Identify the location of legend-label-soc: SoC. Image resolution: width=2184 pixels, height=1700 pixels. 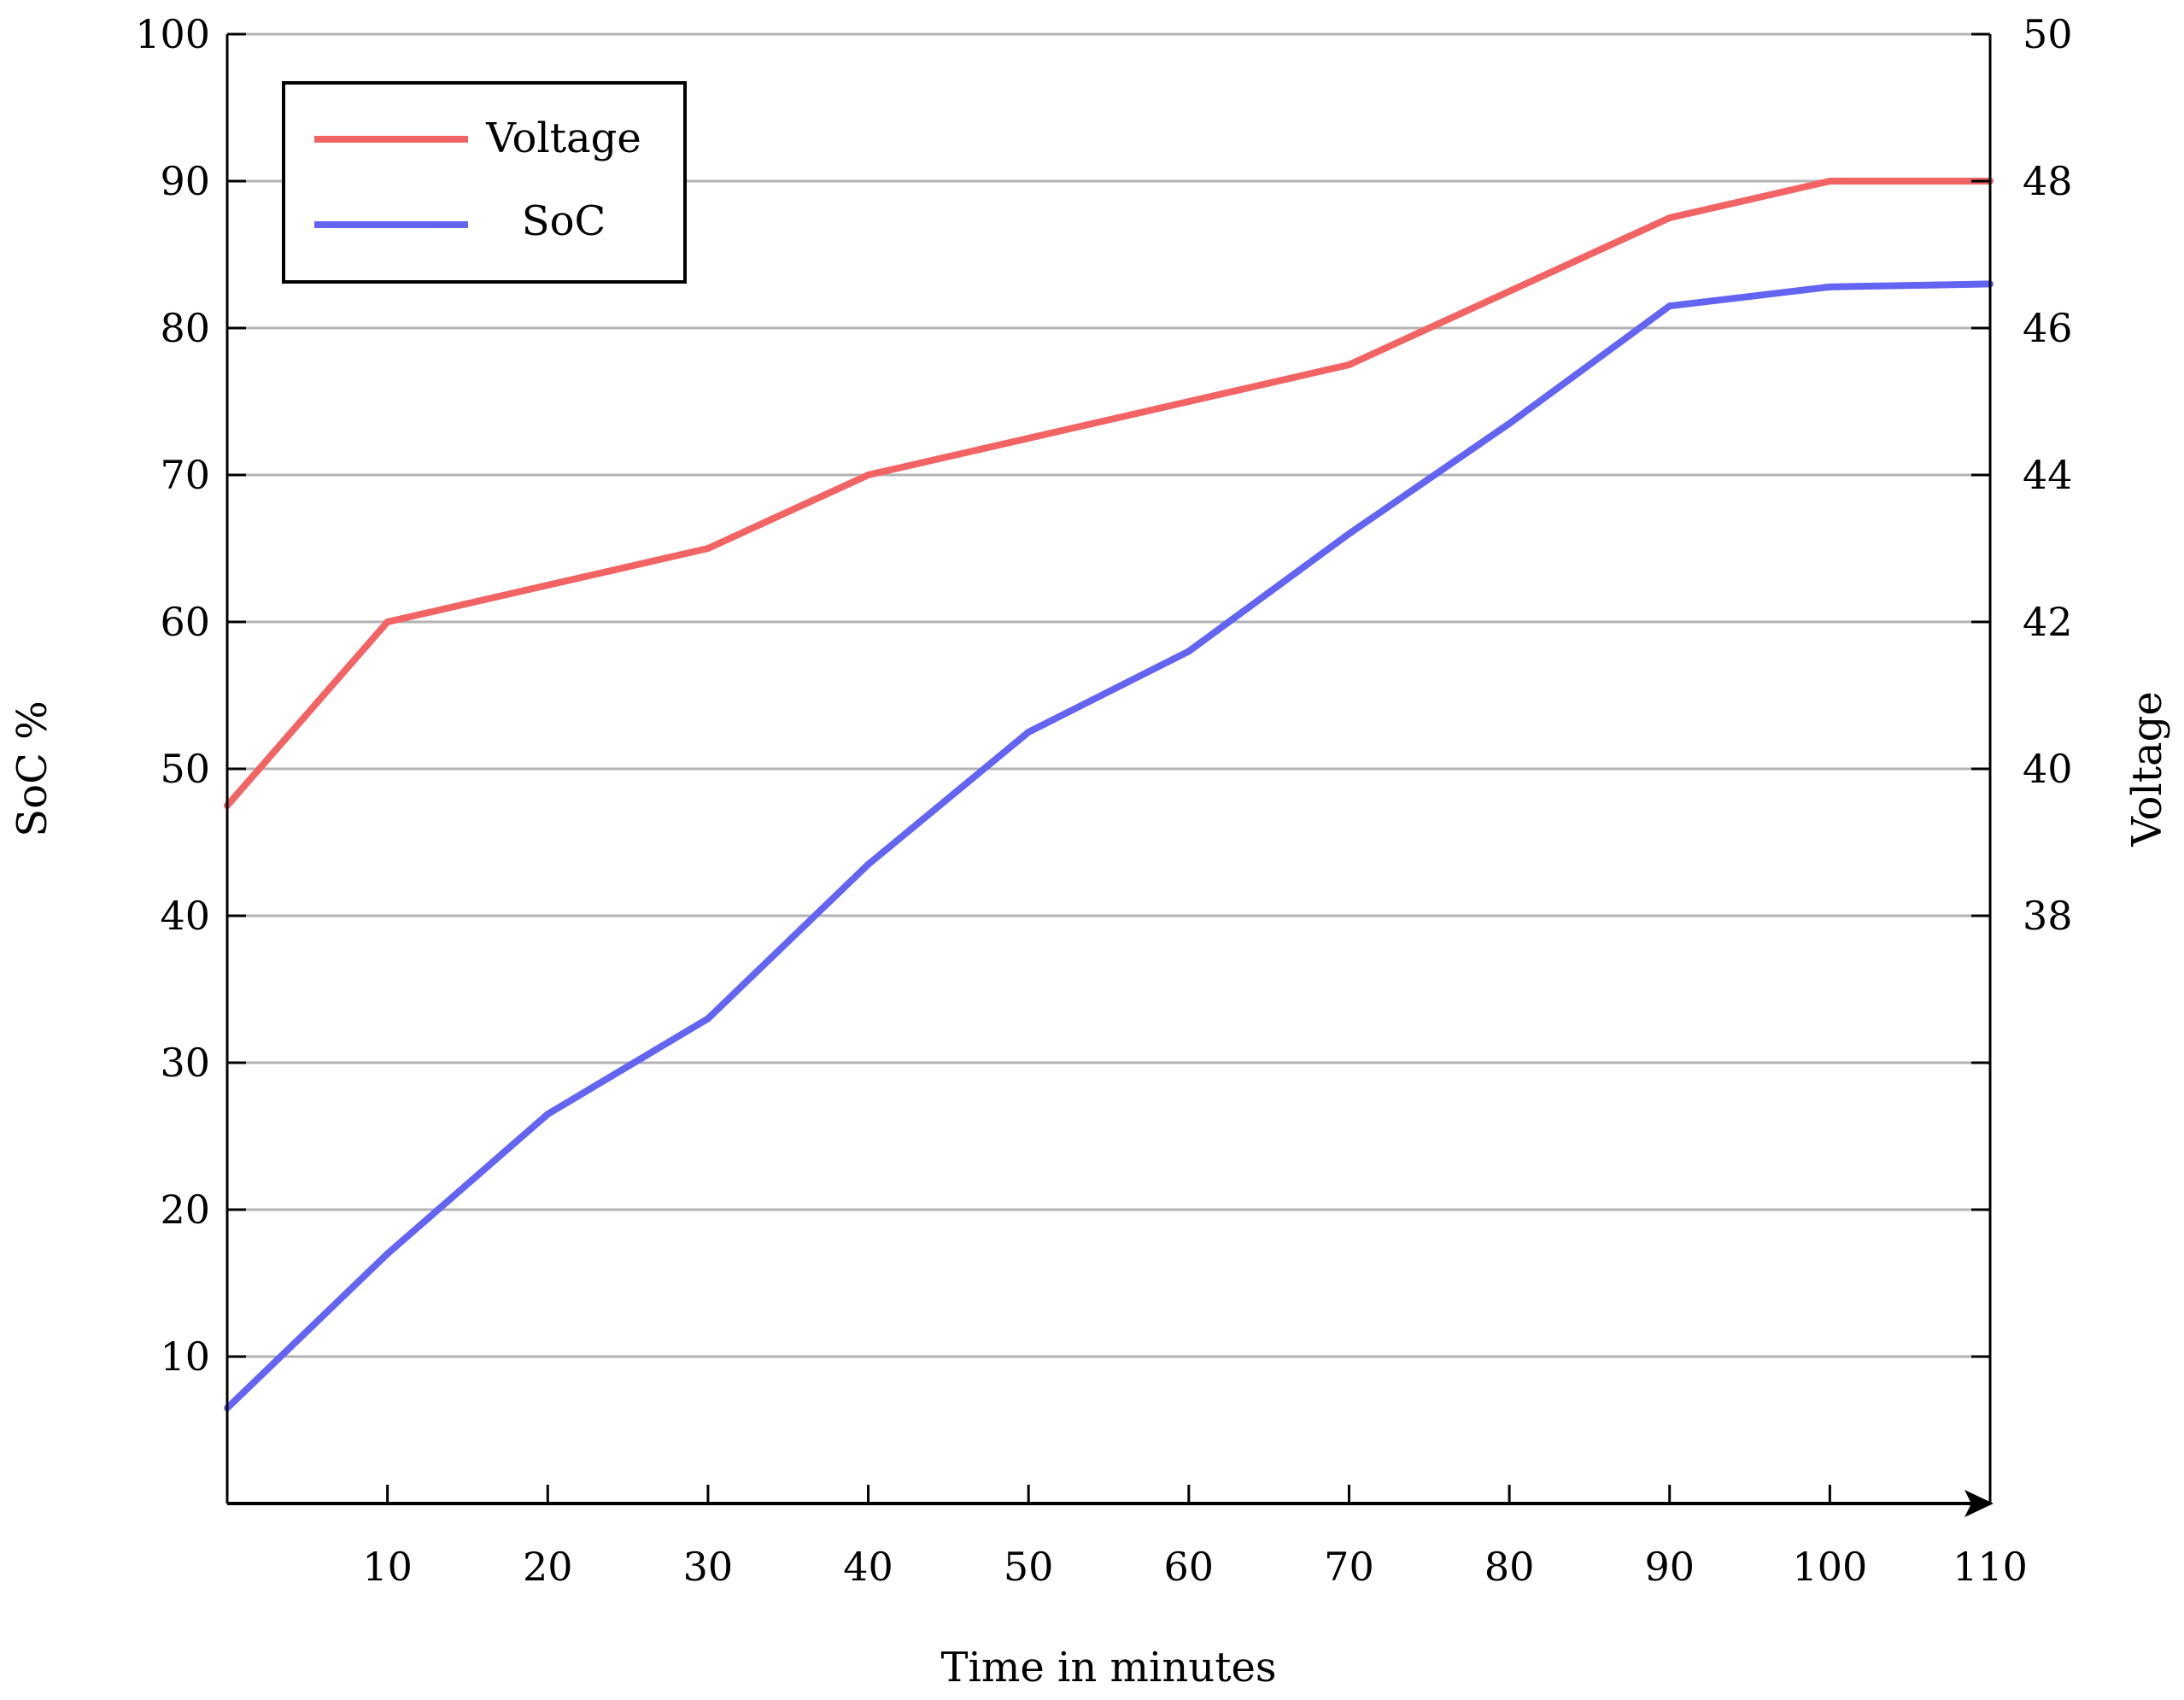
(564, 221).